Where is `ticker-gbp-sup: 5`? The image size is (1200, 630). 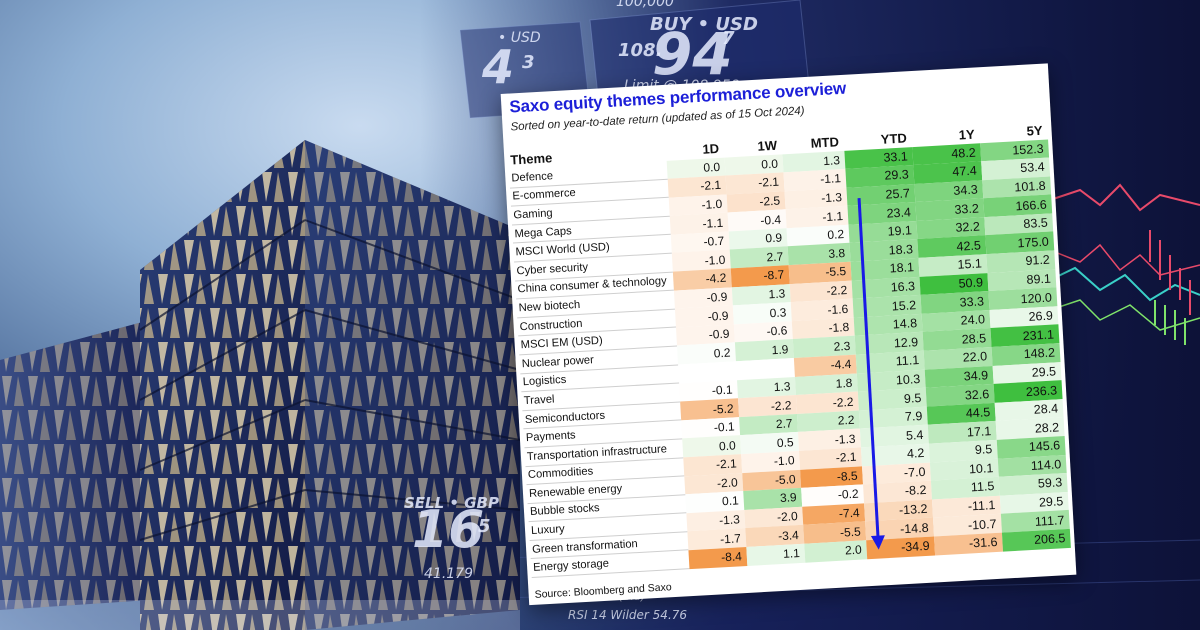 ticker-gbp-sup: 5 is located at coordinates (484, 526).